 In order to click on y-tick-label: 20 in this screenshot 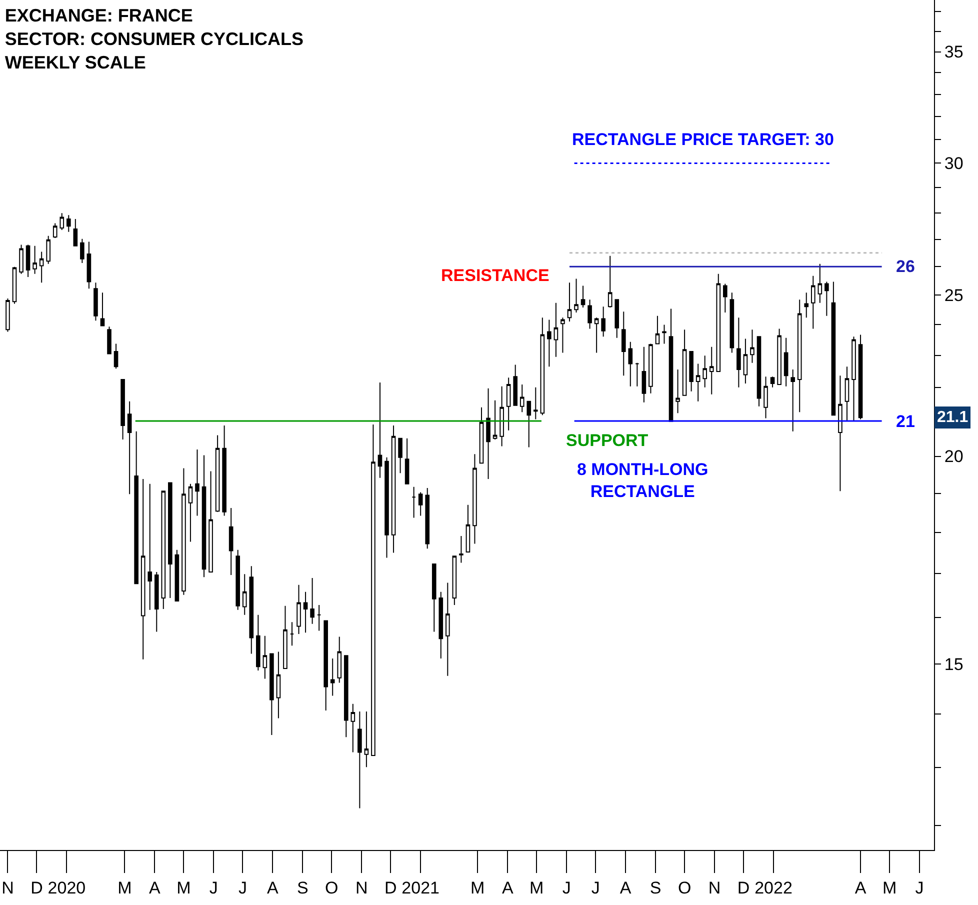, I will do `click(954, 456)`.